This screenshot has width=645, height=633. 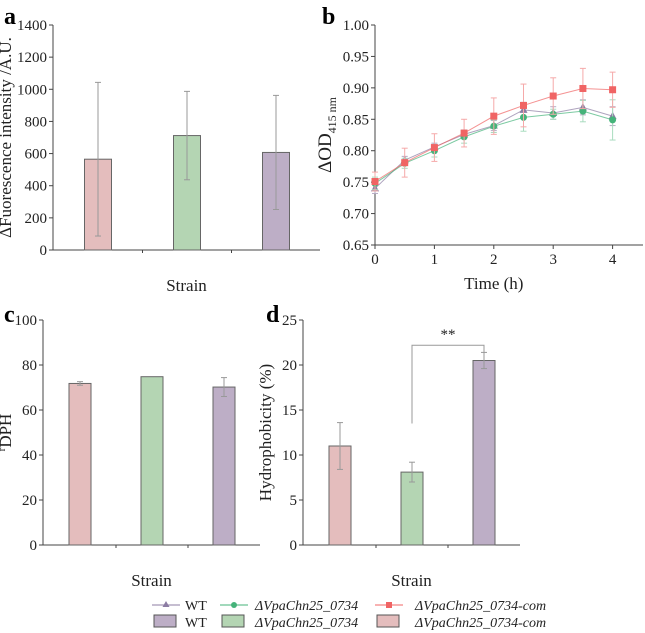 What do you see at coordinates (356, 89) in the screenshot?
I see `y-tick-label: 0.90` at bounding box center [356, 89].